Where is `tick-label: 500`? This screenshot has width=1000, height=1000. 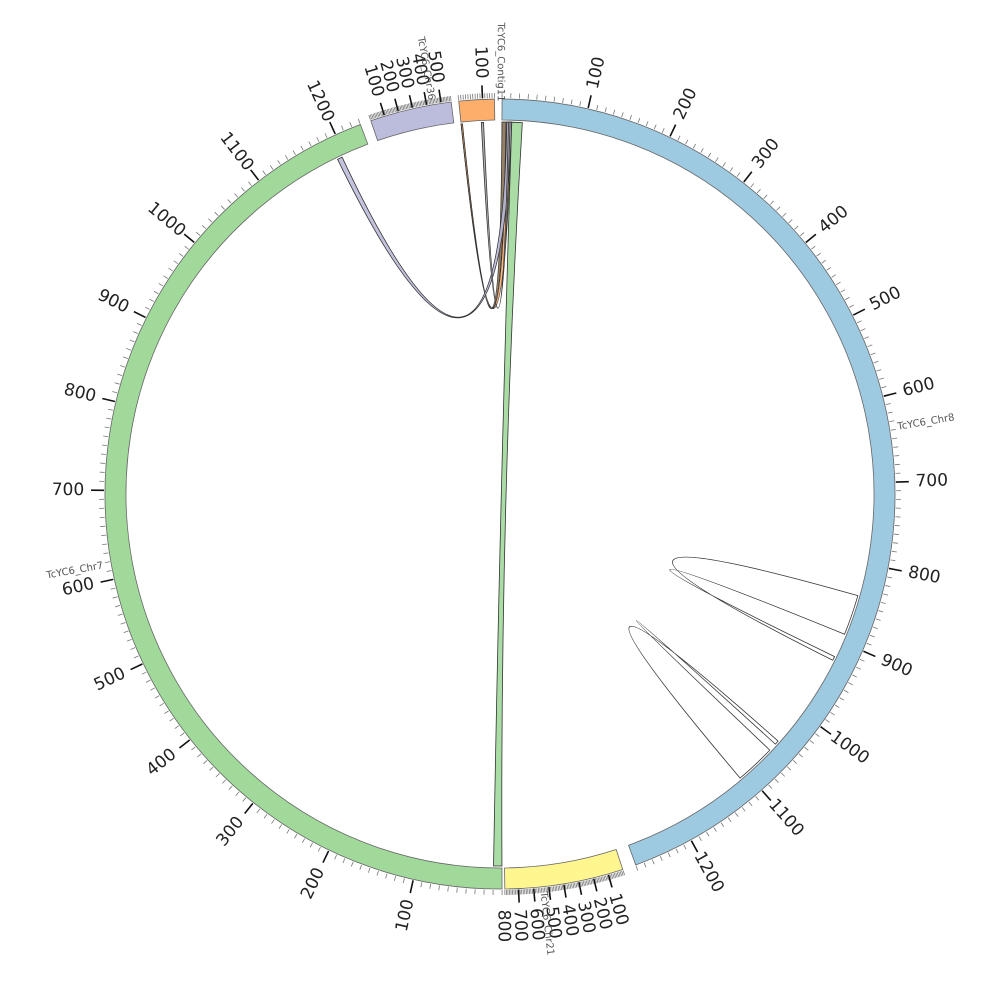 tick-label: 500 is located at coordinates (435, 66).